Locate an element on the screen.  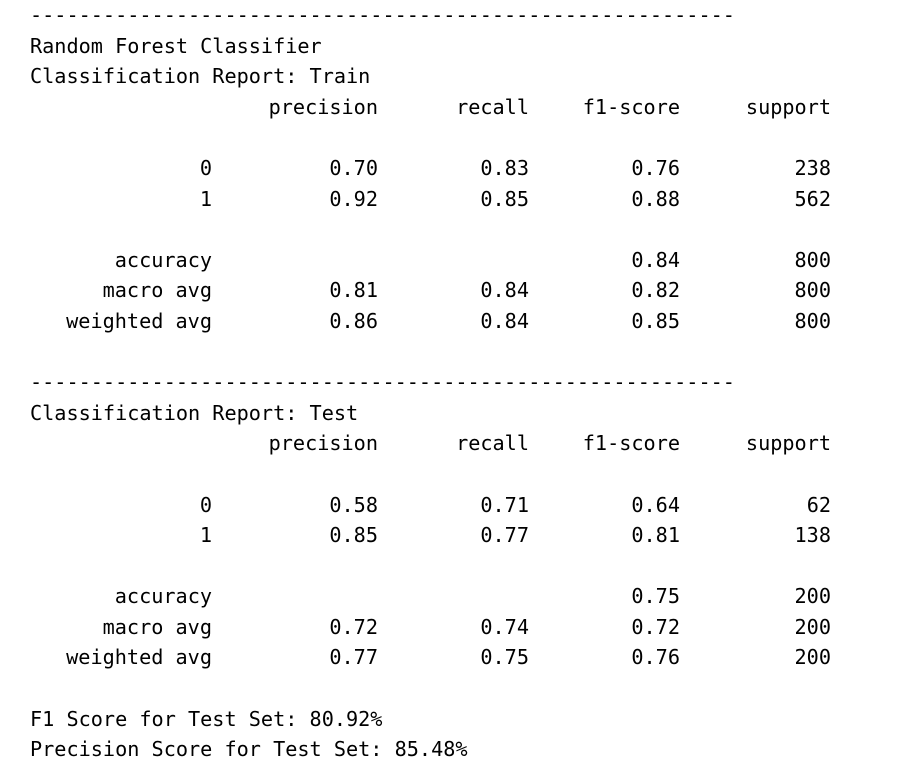
table-row: accuracy 0.84 800 is located at coordinates (470, 260).